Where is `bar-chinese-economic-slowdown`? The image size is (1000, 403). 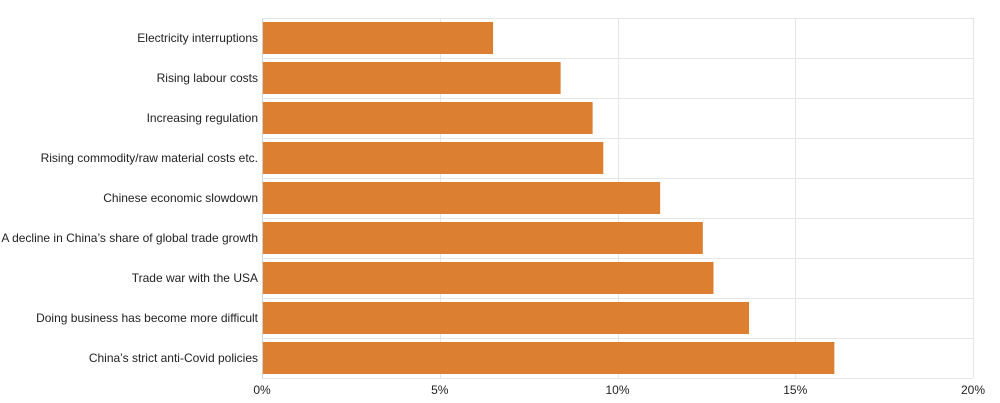
bar-chinese-economic-slowdown is located at coordinates (462, 198).